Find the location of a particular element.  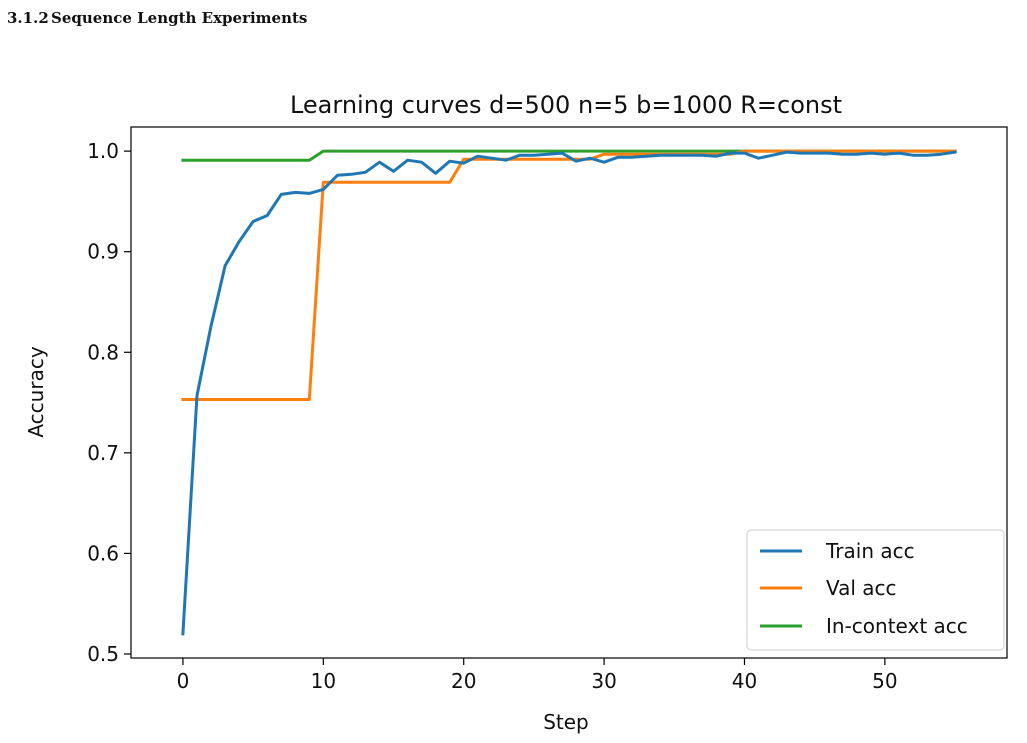

section-heading: 3.1.2 Sequence Length Experiments is located at coordinates (157, 18).